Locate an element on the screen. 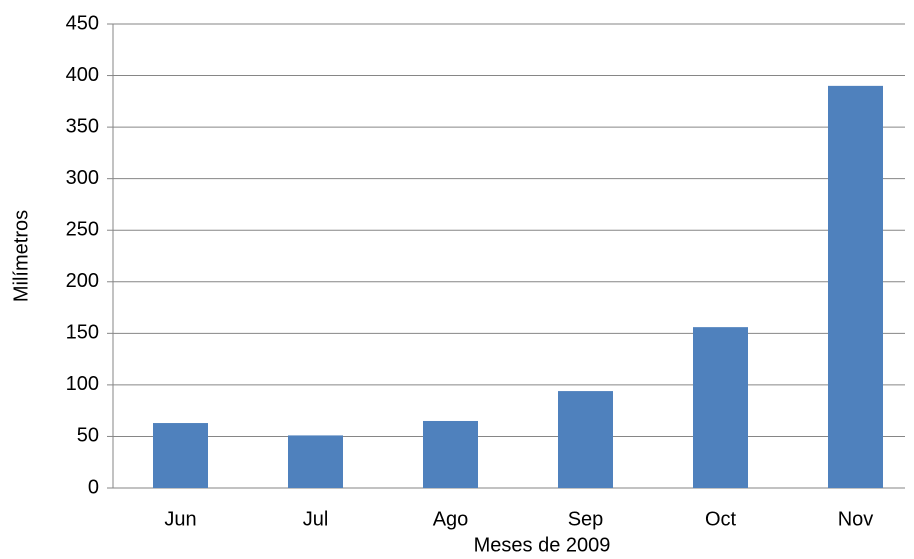 The height and width of the screenshot is (559, 914). x-tick-label: Sep is located at coordinates (586, 519).